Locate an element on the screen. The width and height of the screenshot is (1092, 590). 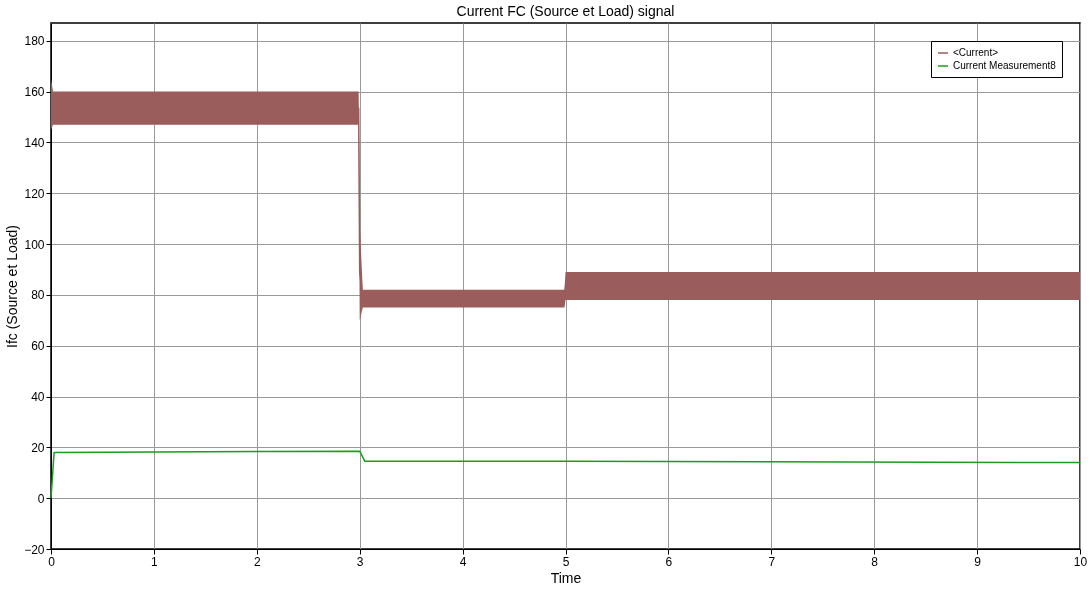
x-tick-label: 0 is located at coordinates (52, 561).